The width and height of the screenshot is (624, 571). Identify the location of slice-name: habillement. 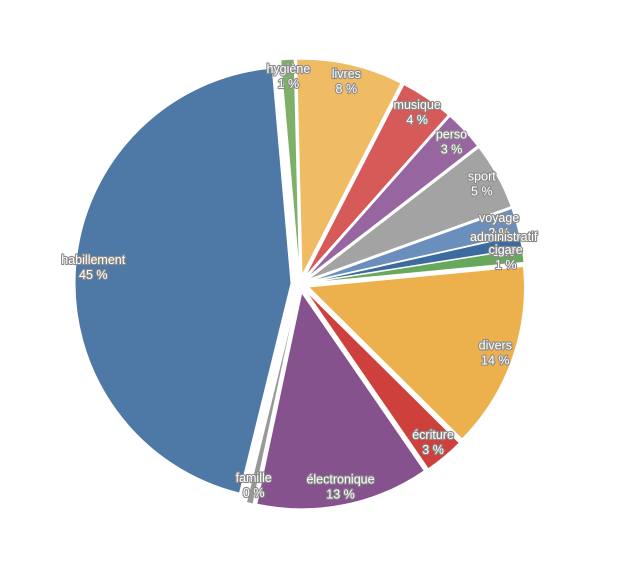
(93, 260).